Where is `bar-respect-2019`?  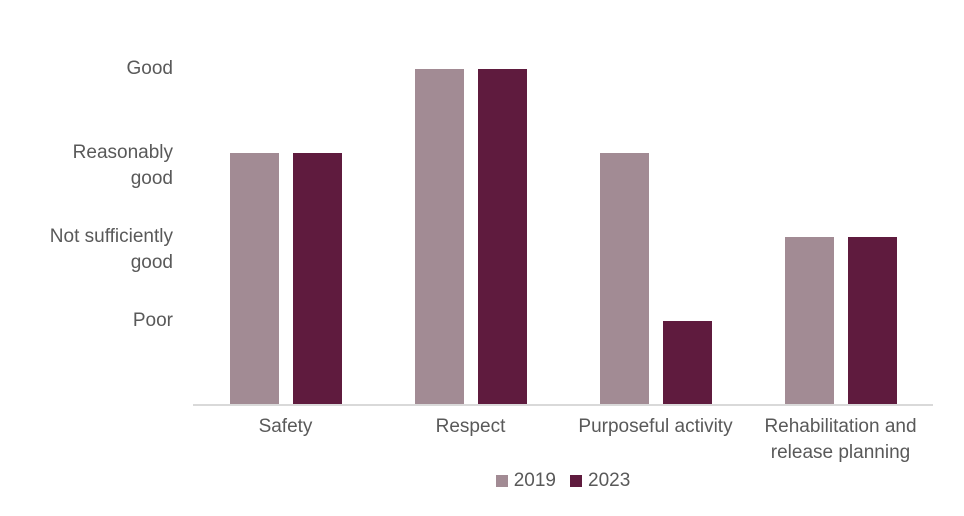 bar-respect-2019 is located at coordinates (439, 237).